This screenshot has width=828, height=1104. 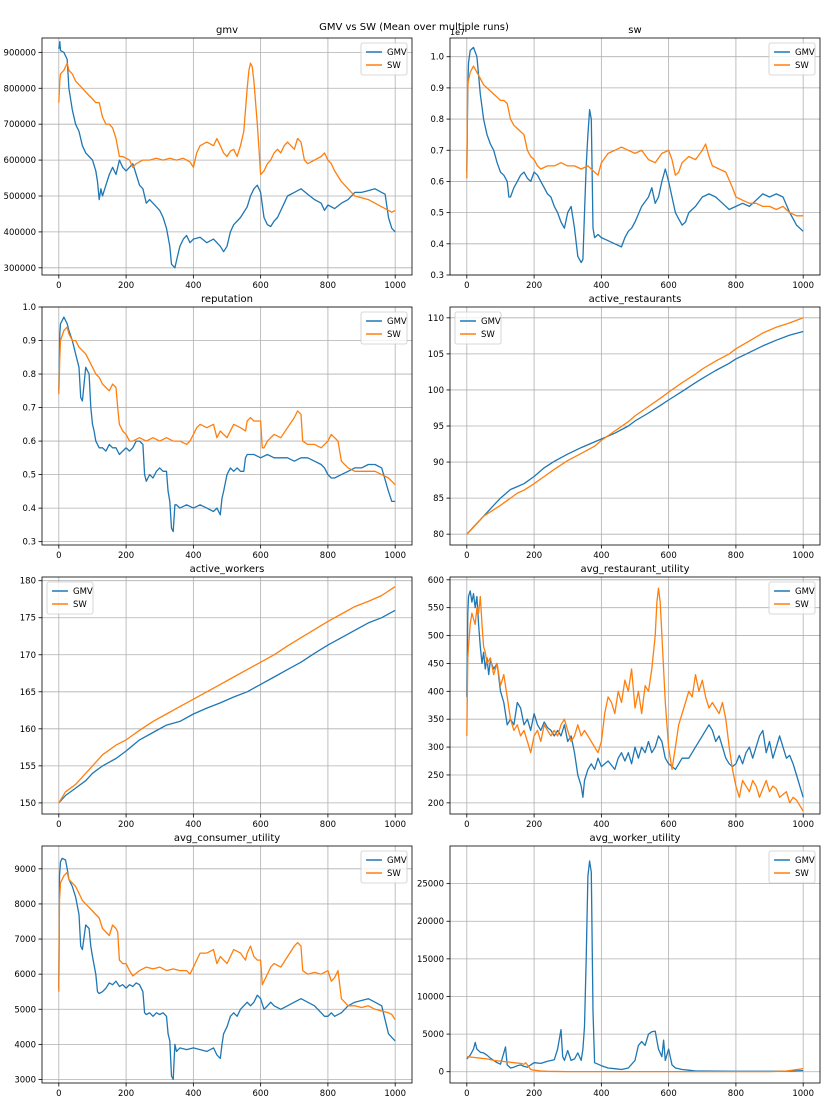 What do you see at coordinates (457, 32) in the screenshot?
I see `y-offset-label: 1e7` at bounding box center [457, 32].